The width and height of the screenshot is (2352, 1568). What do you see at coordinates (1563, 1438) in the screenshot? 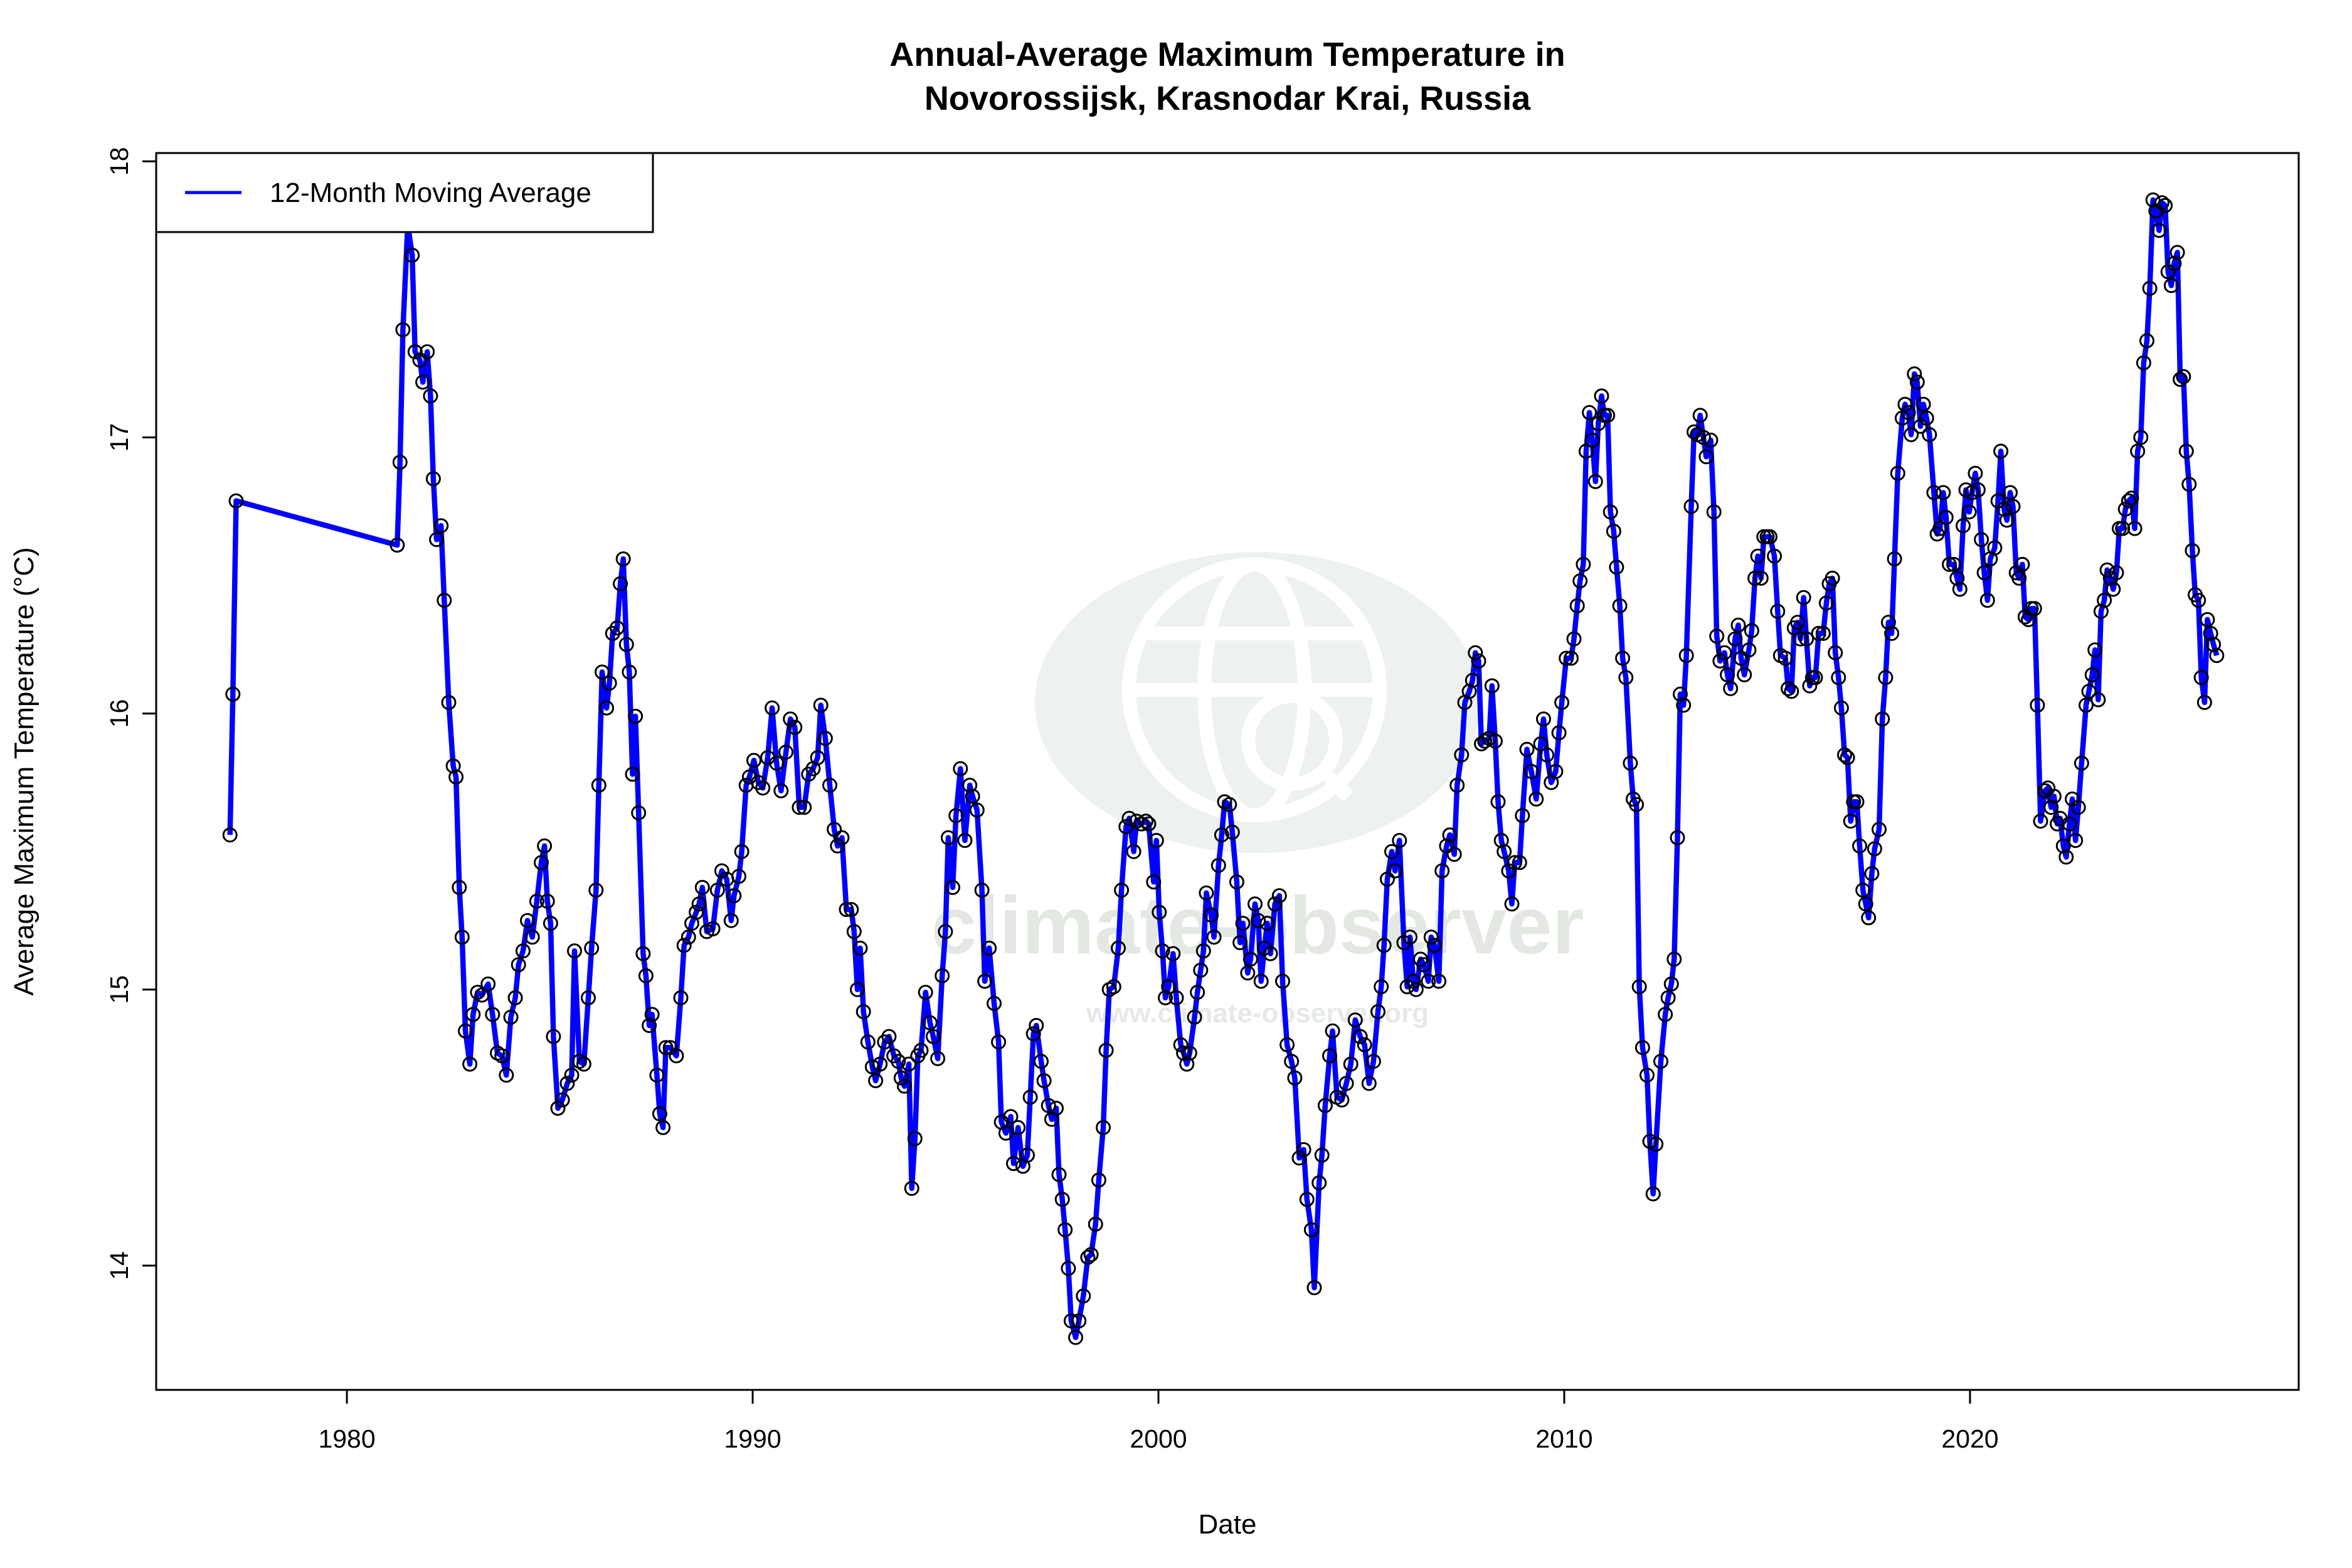
I see `x-tick-label: 2010` at bounding box center [1563, 1438].